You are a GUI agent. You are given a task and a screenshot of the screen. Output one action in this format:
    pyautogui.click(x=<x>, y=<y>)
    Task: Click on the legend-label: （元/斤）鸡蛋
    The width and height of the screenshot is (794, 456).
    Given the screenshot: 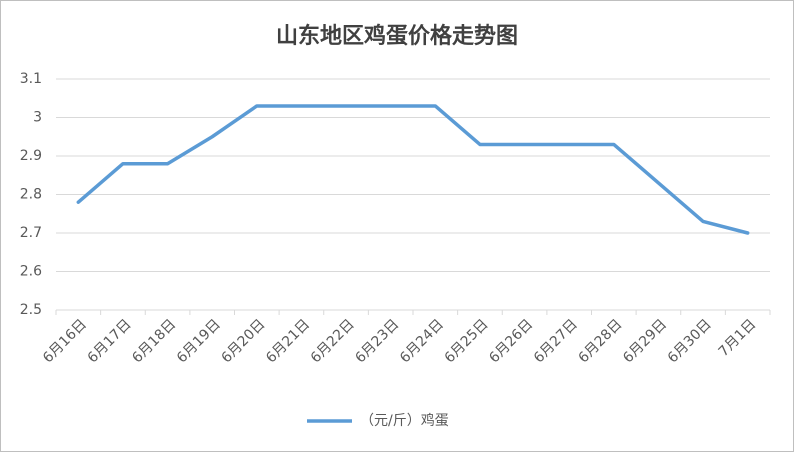 What is the action you would take?
    pyautogui.click(x=404, y=420)
    